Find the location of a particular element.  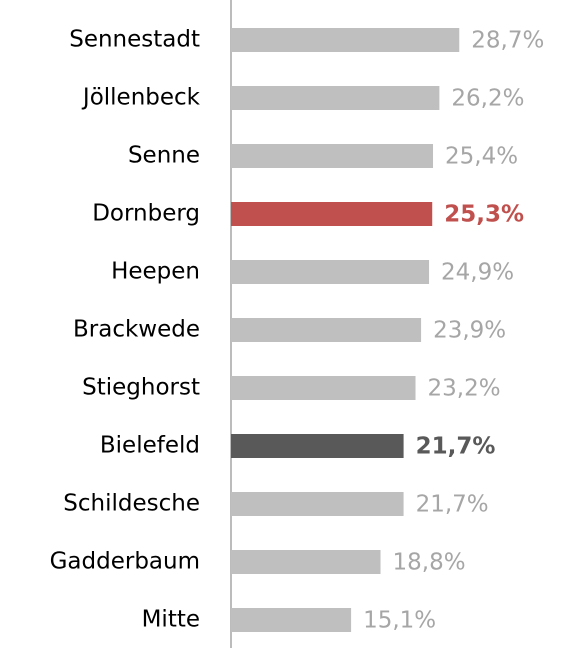

value-label: 26,2% is located at coordinates (487, 99).